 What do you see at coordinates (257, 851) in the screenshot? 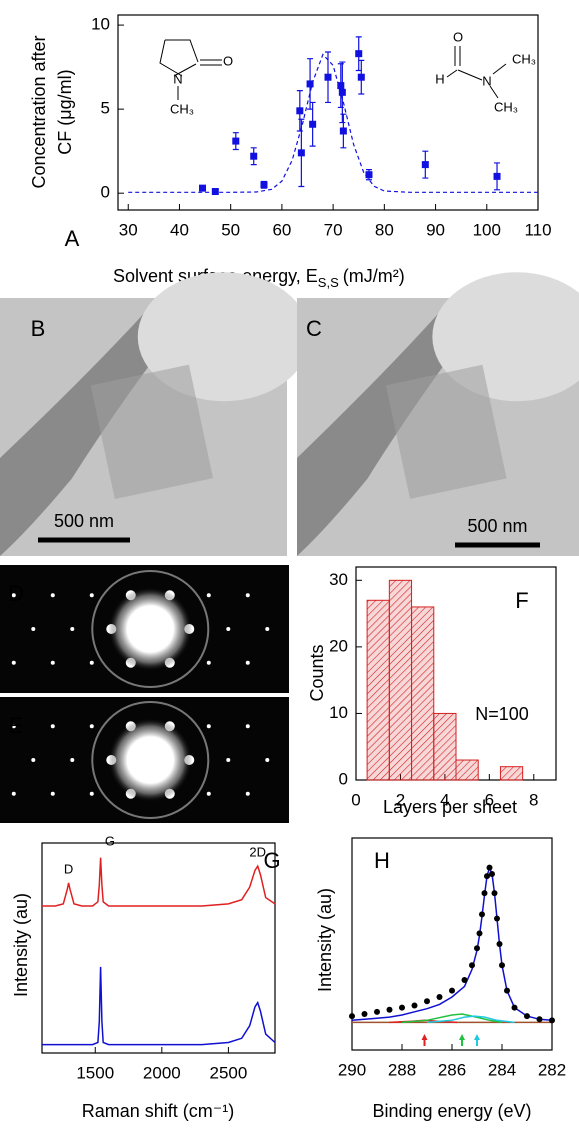
I see `peak-label: 2D` at bounding box center [257, 851].